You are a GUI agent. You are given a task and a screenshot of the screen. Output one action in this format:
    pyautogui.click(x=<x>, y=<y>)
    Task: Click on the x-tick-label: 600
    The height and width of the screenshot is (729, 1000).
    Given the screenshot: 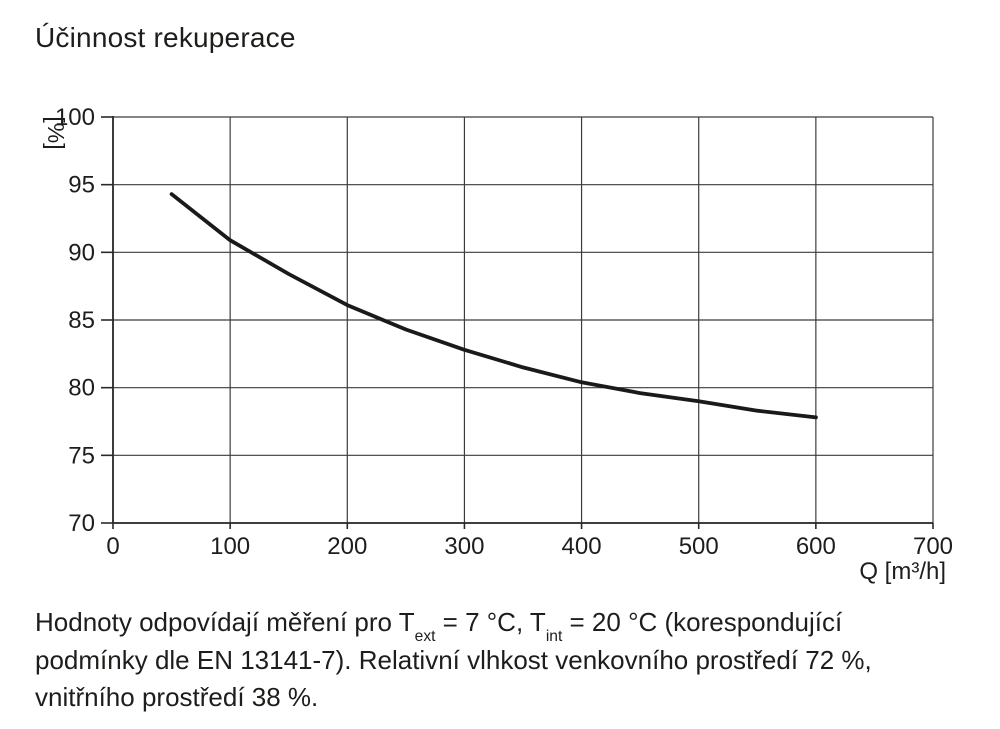 What is the action you would take?
    pyautogui.click(x=816, y=546)
    